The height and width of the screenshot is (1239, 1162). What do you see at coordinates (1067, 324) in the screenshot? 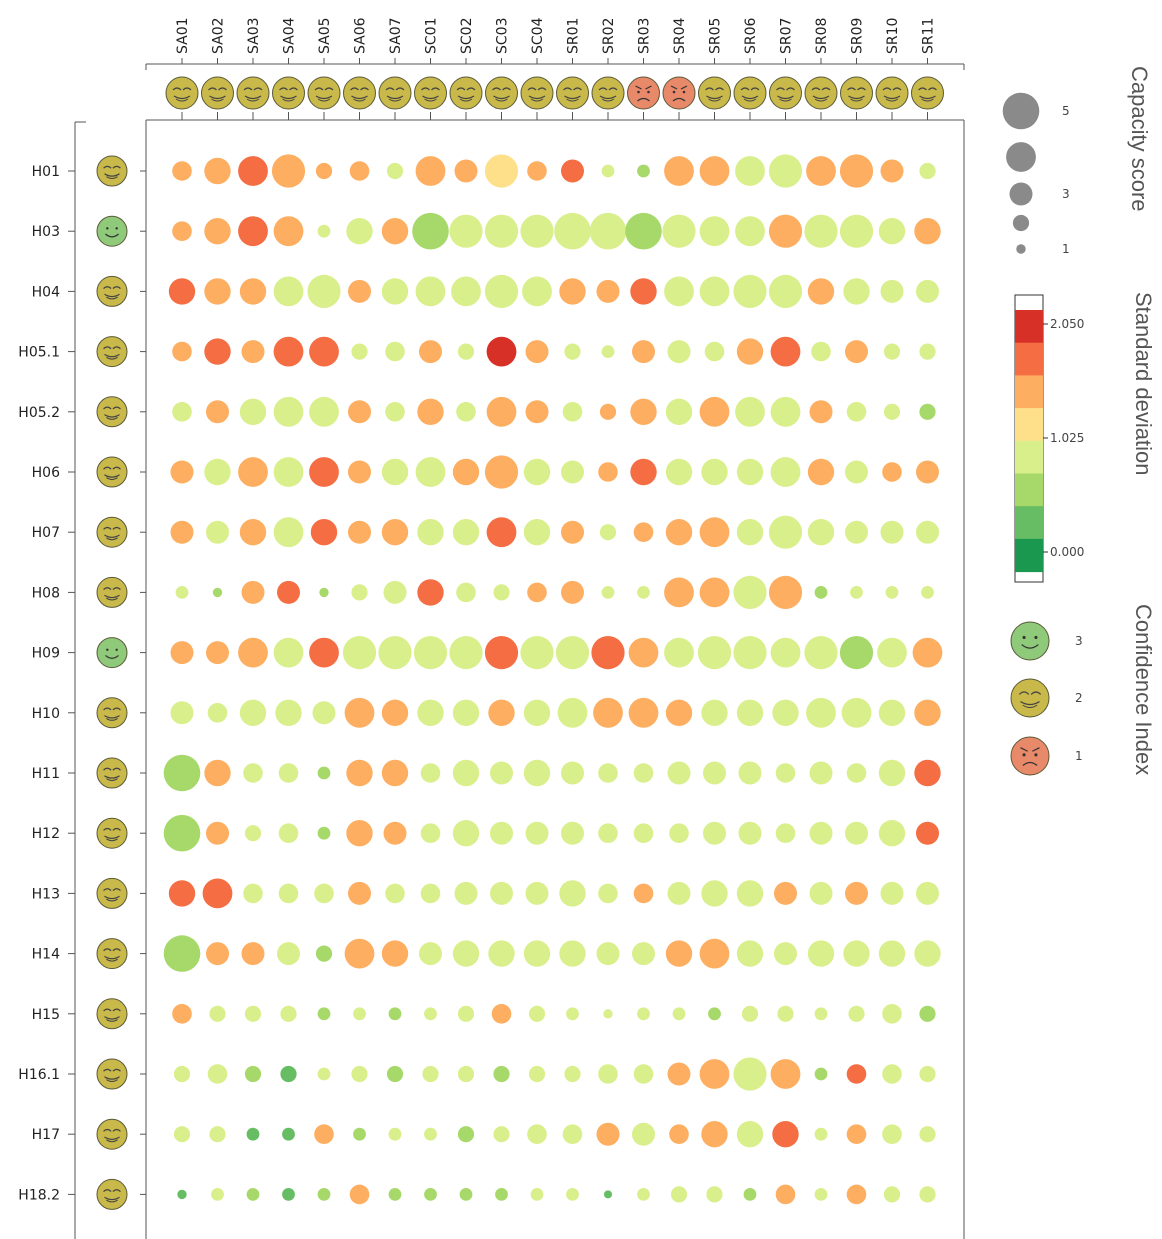
I see `colorbar-tick-label: 2.050` at bounding box center [1067, 324].